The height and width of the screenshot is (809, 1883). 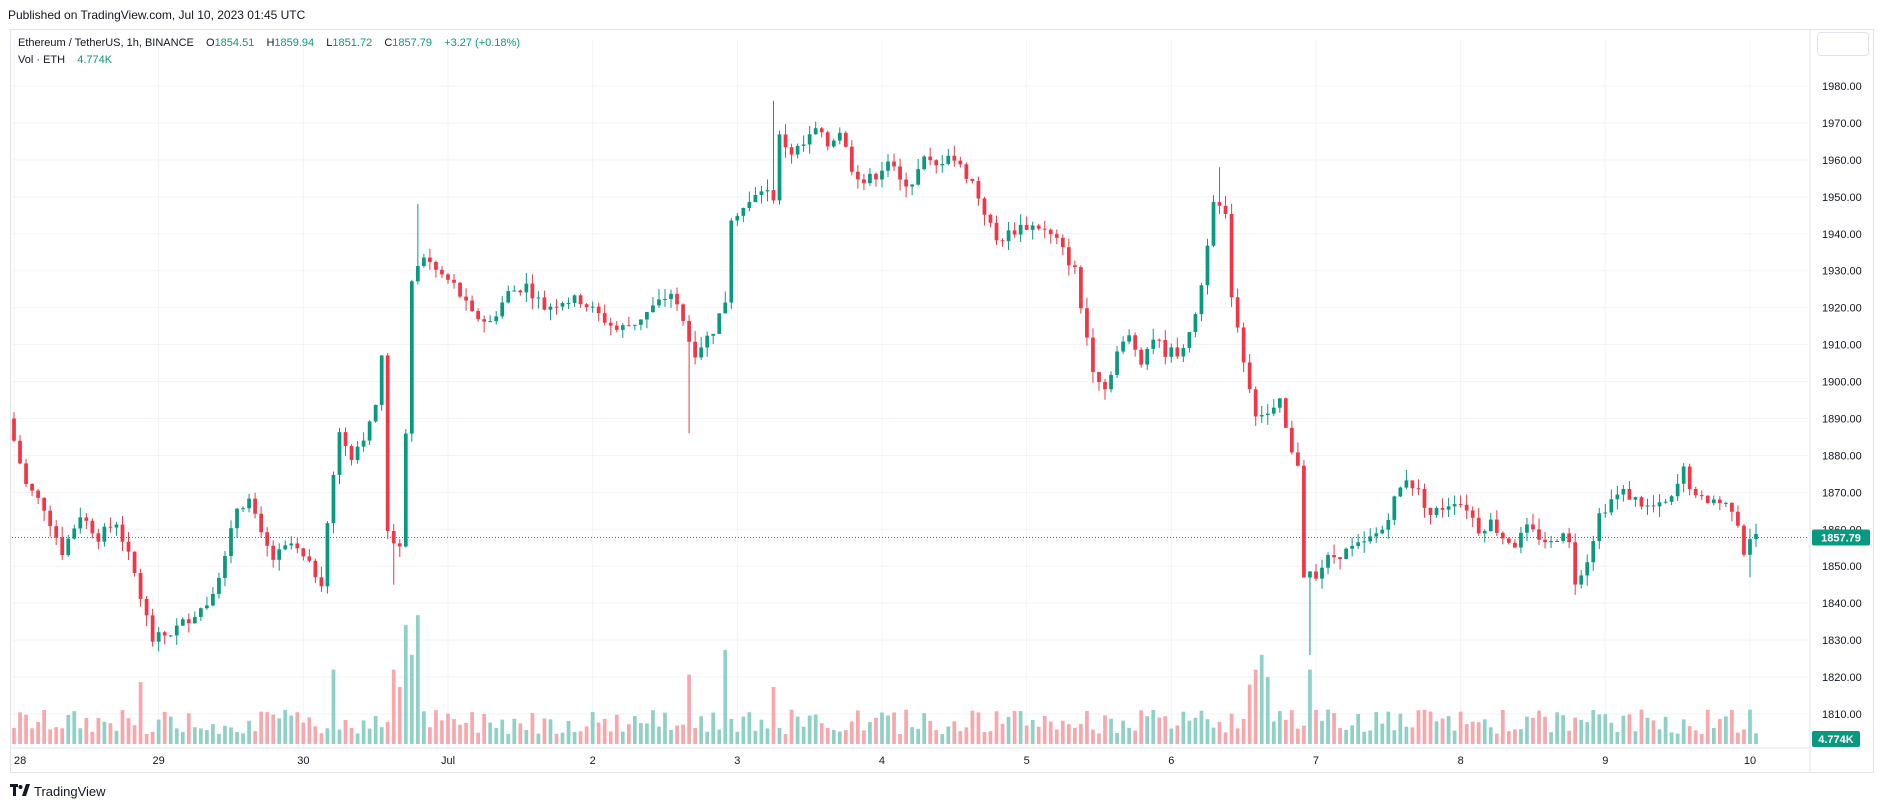 What do you see at coordinates (1842, 715) in the screenshot?
I see `y-tick-label: 1810.00` at bounding box center [1842, 715].